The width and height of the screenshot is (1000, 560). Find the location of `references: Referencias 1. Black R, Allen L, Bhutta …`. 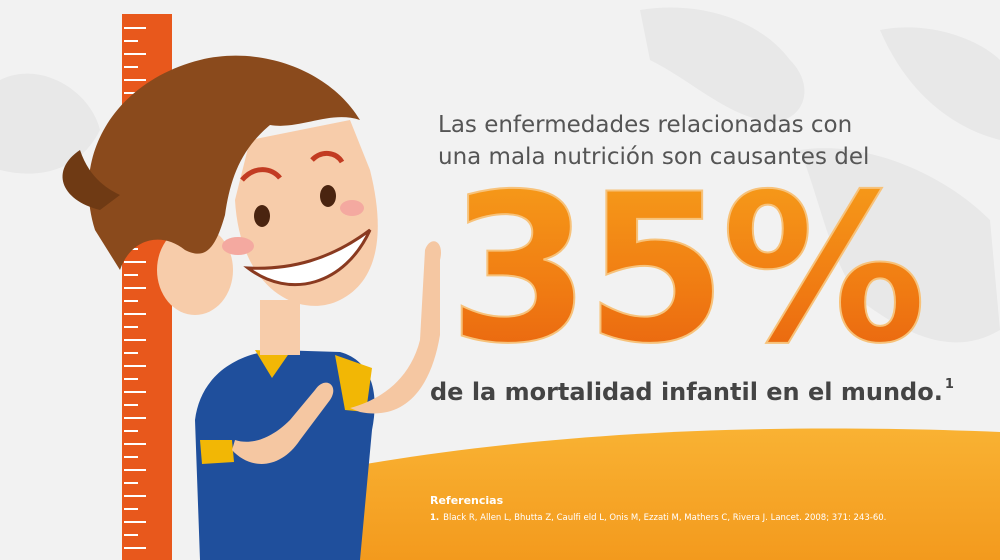

references: Referencias 1. Black R, Allen L, Bhutta … is located at coordinates (658, 508).